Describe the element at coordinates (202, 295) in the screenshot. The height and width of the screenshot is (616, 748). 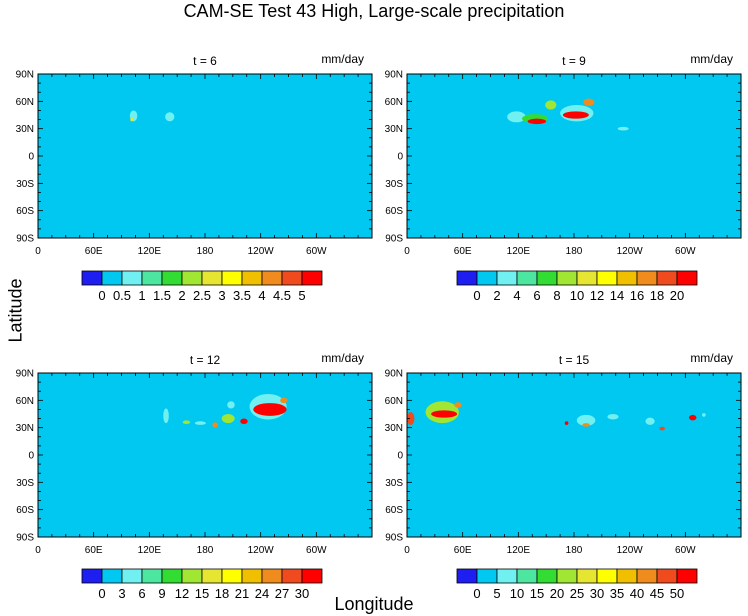
I see `colorbar-label: 2.5` at that location.